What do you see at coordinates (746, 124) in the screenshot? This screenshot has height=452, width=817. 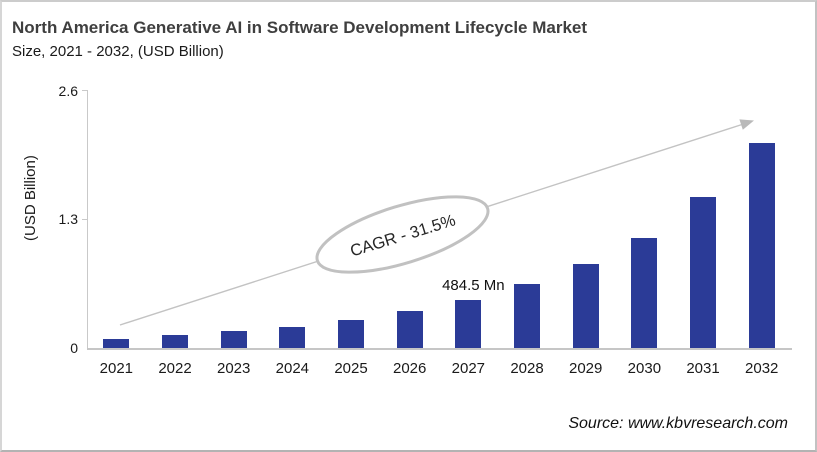 I see `trend-arrowhead-icon` at bounding box center [746, 124].